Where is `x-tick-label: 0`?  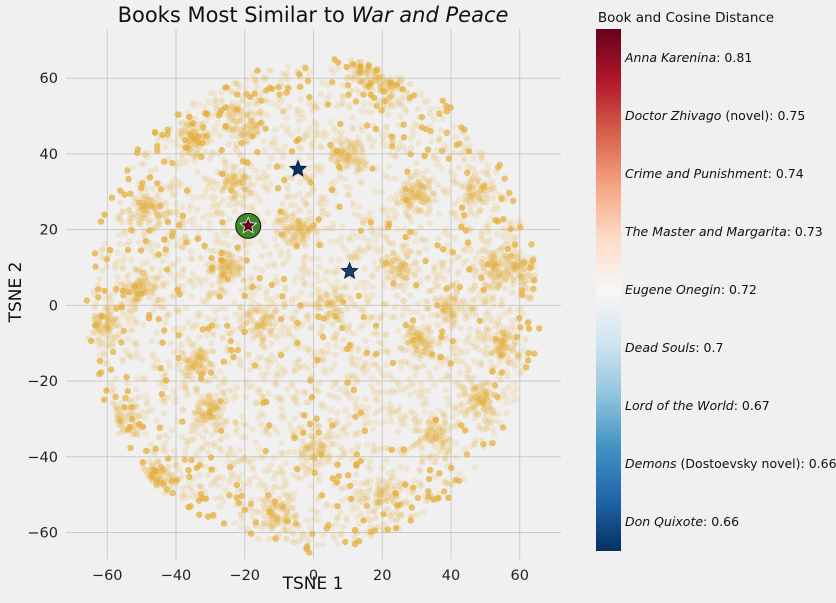 x-tick-label: 0 is located at coordinates (313, 576).